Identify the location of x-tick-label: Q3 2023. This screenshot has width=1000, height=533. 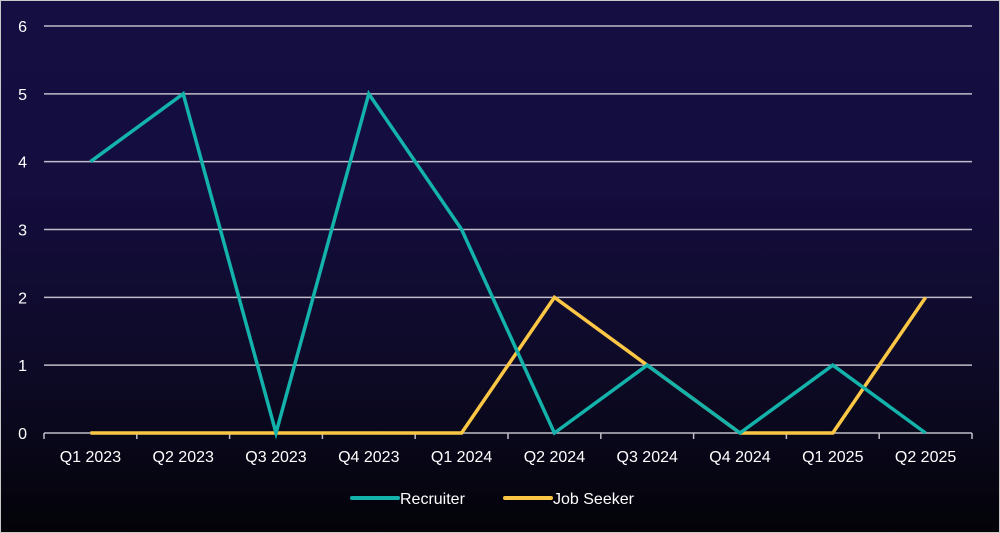
(275, 457).